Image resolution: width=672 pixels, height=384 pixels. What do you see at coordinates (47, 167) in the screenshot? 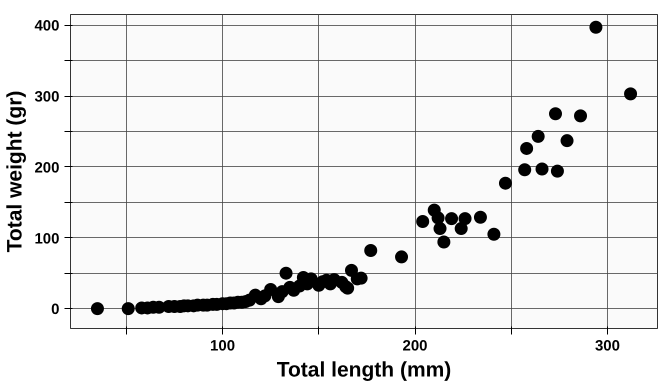
I see `y-tick-label: 200` at bounding box center [47, 167].